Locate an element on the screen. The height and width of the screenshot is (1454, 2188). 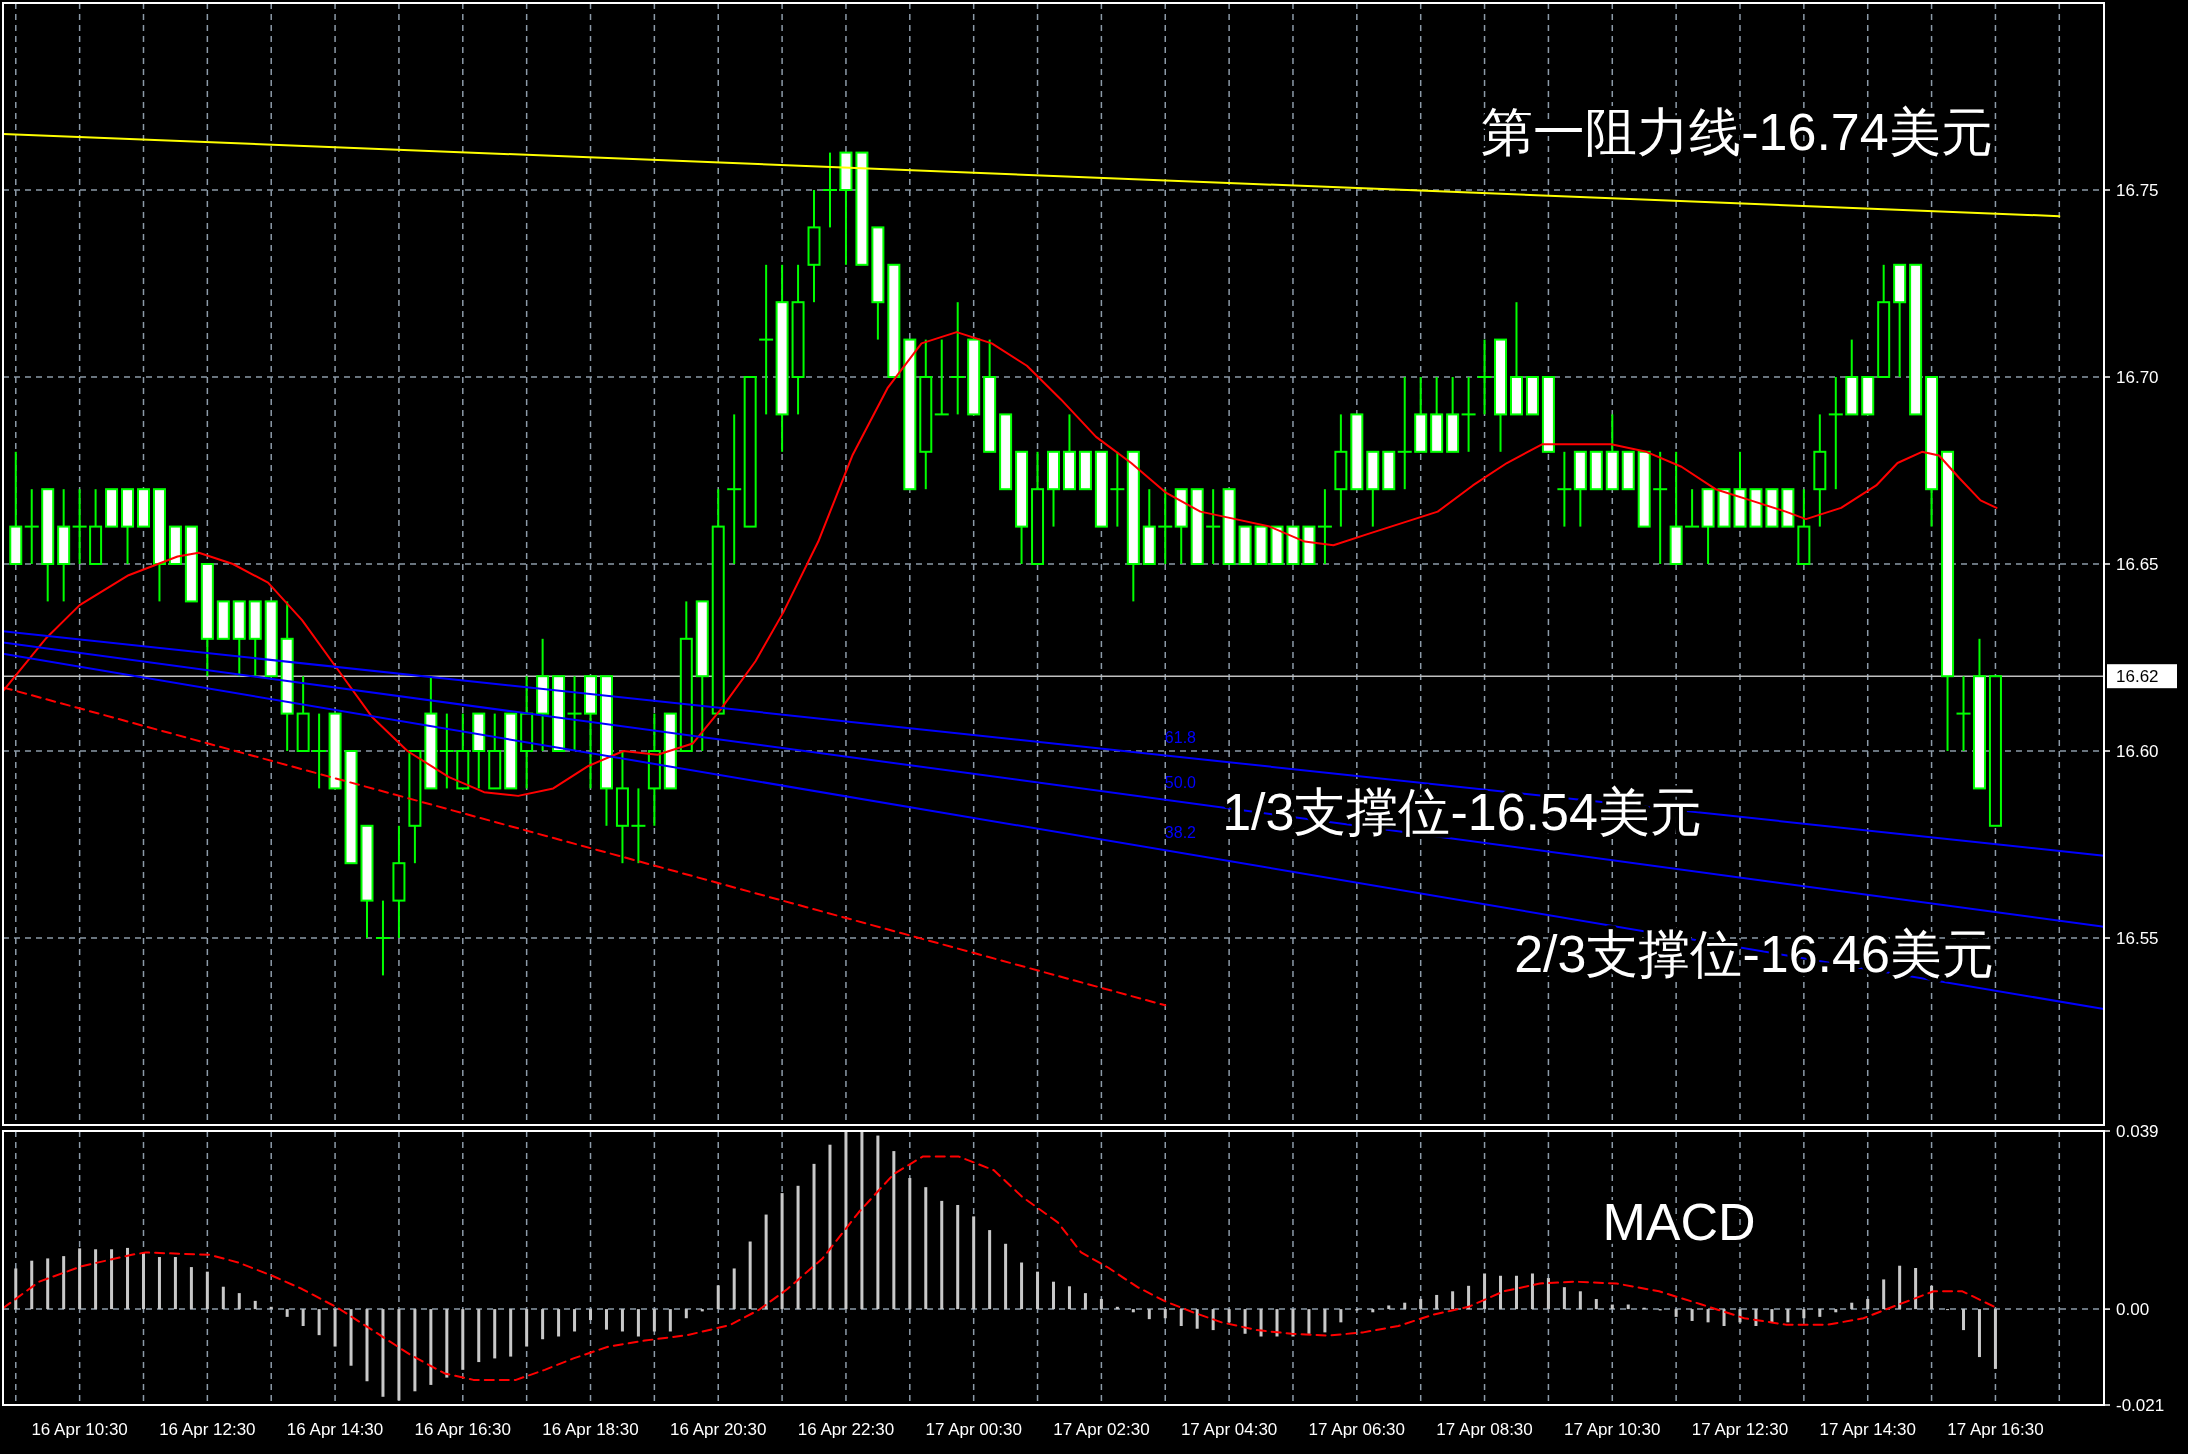
x-tick-label: 17 Apr 14:30 is located at coordinates (1867, 1429).